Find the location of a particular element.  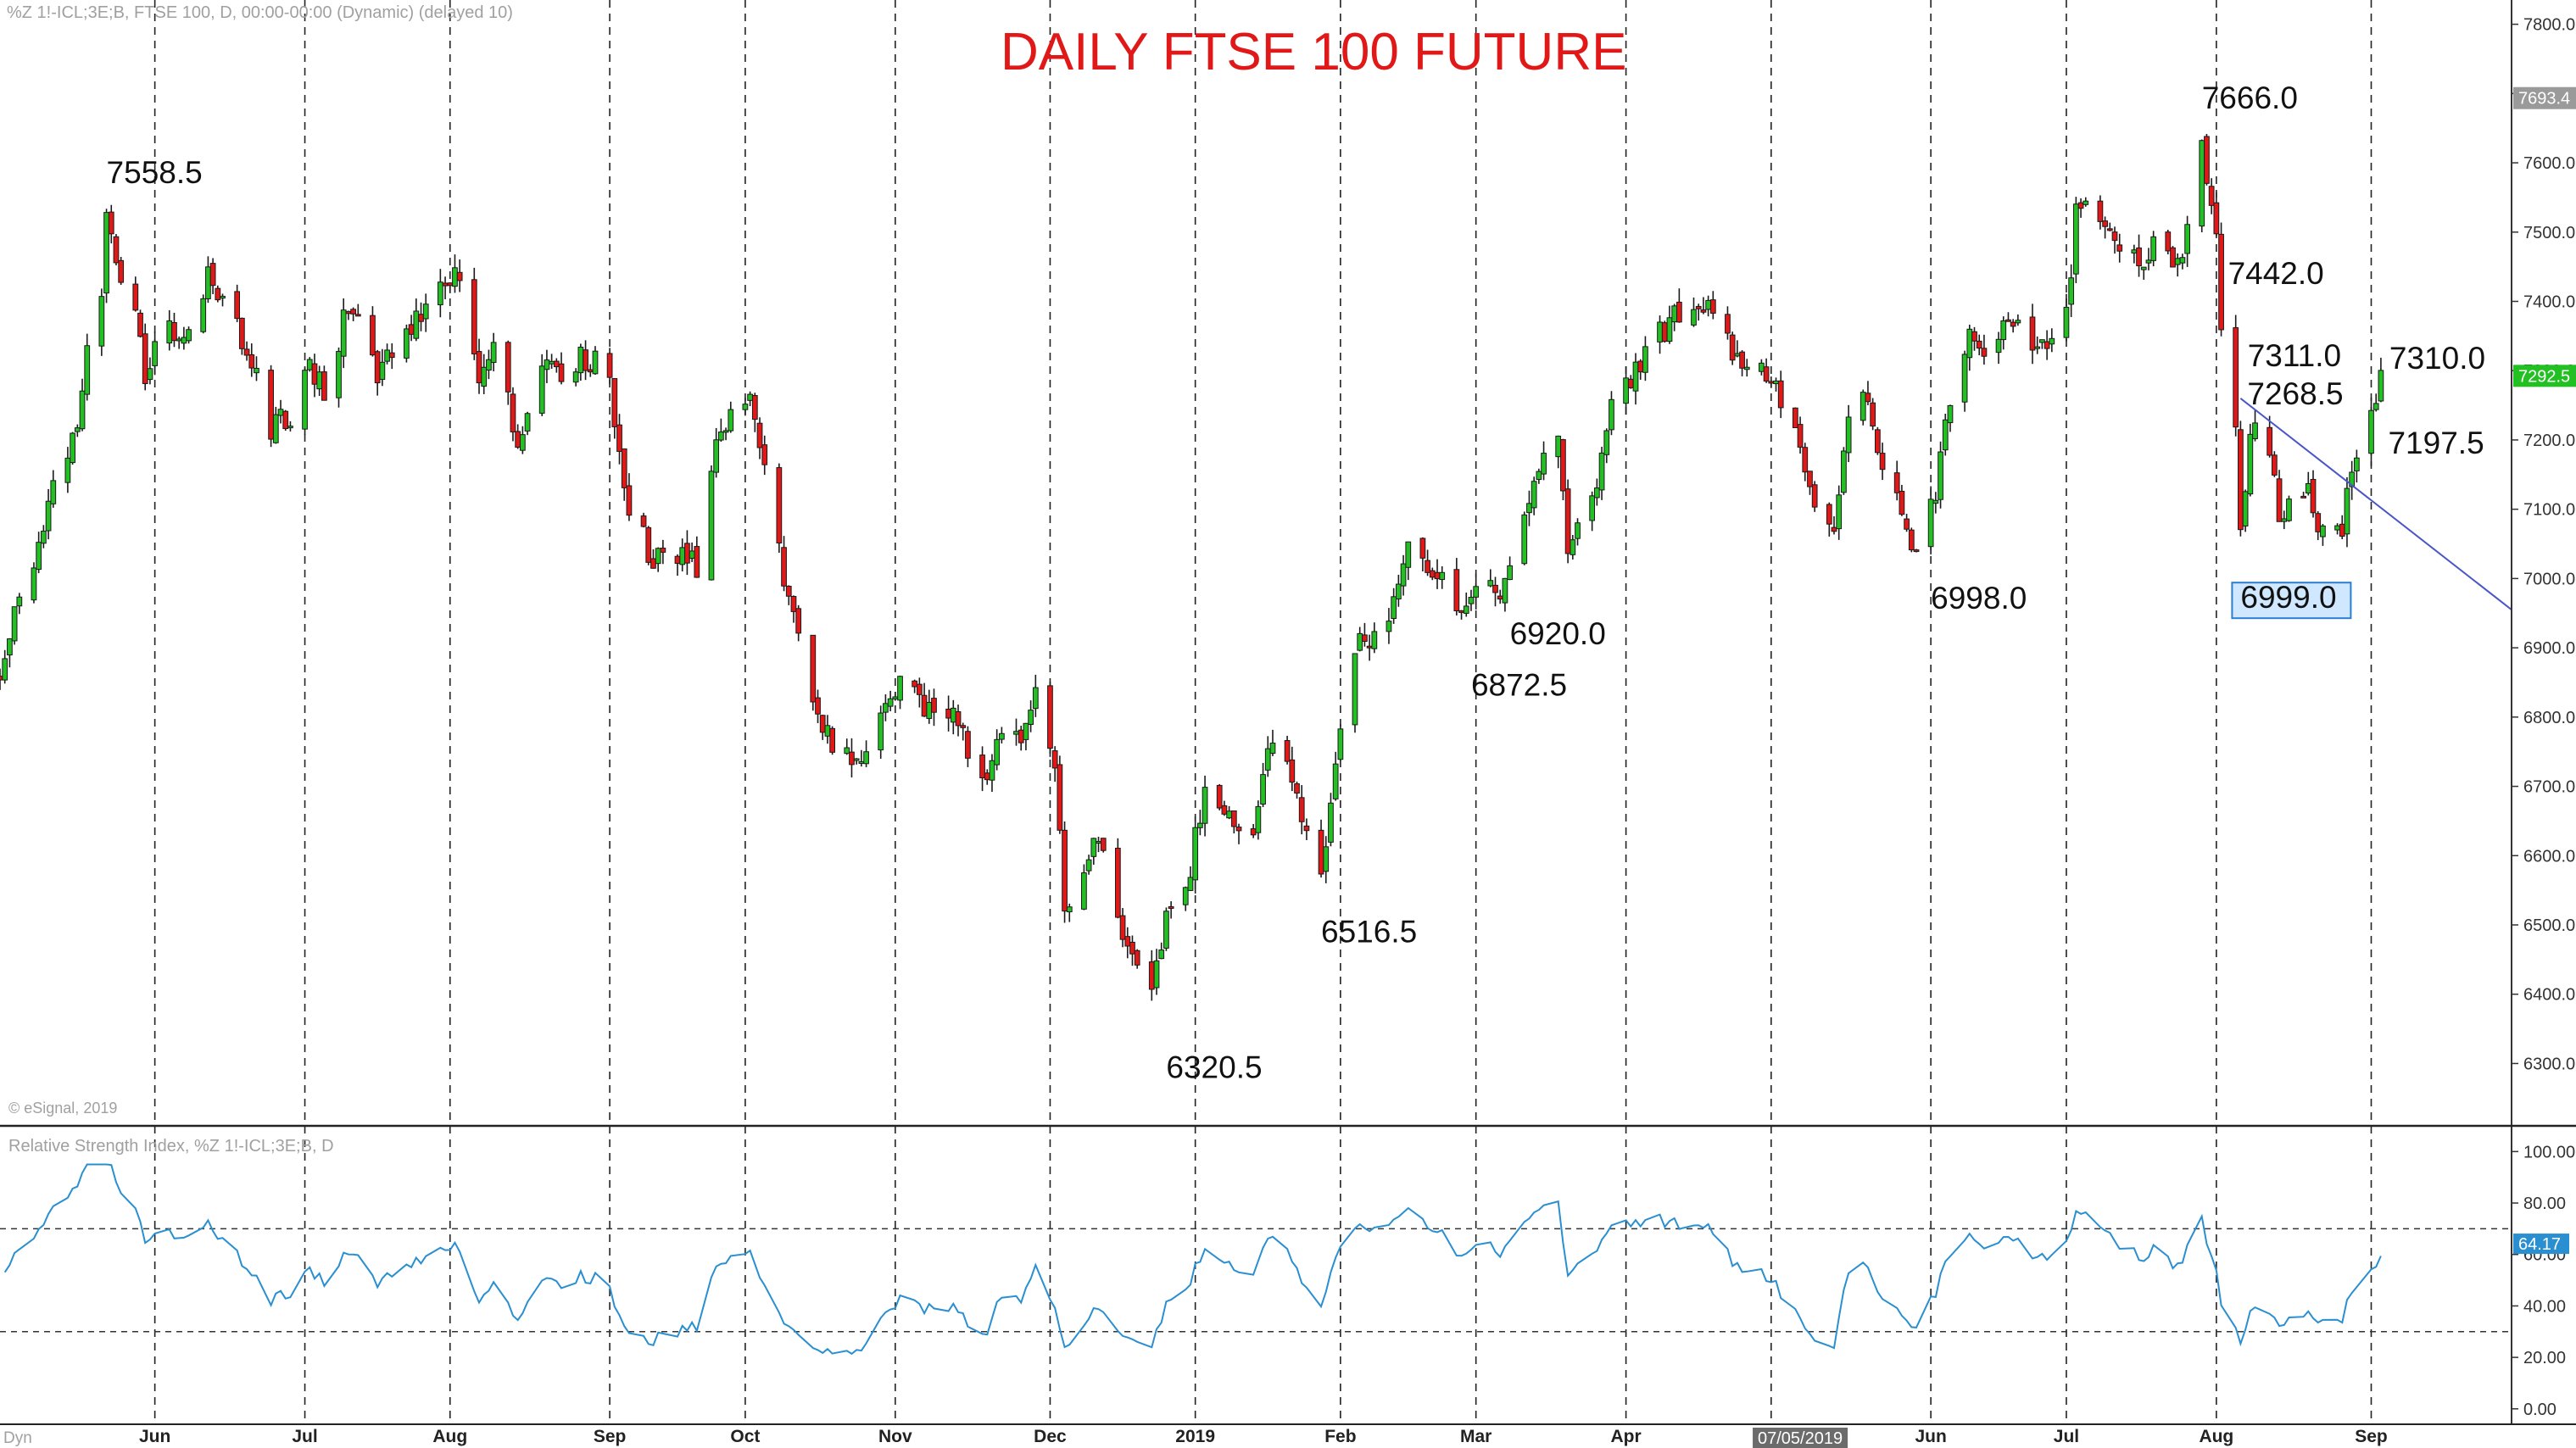

price-annotation: 7310.0 is located at coordinates (2437, 358).